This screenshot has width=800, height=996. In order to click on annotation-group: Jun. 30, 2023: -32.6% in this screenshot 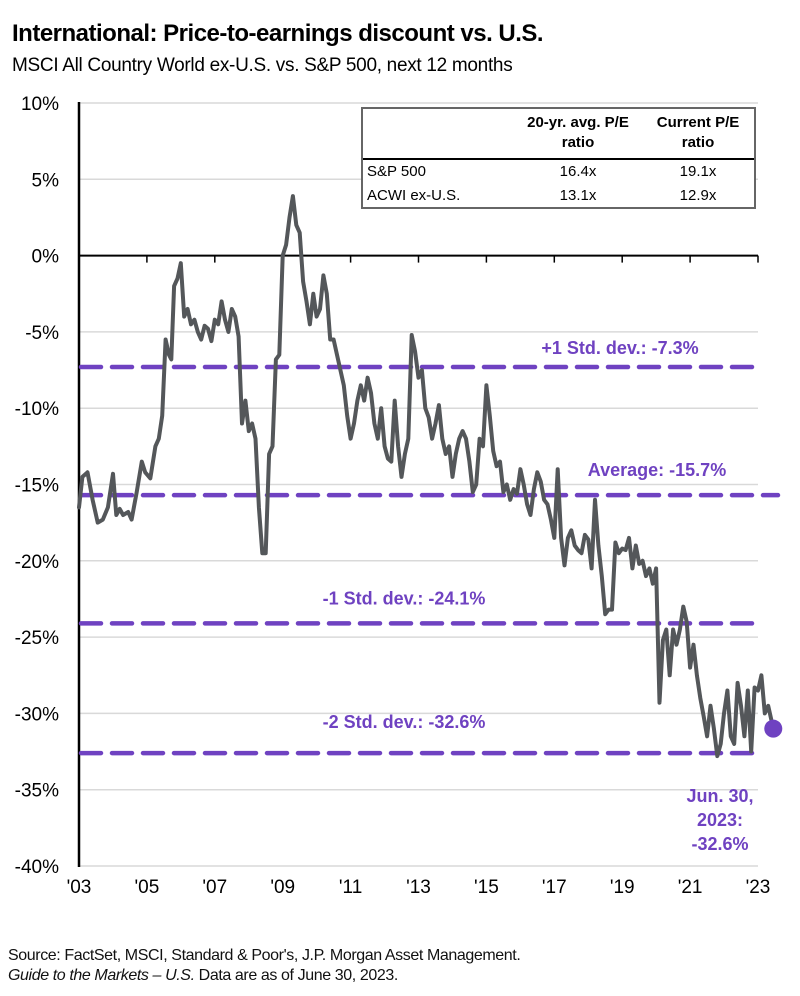, I will do `click(734, 786)`.